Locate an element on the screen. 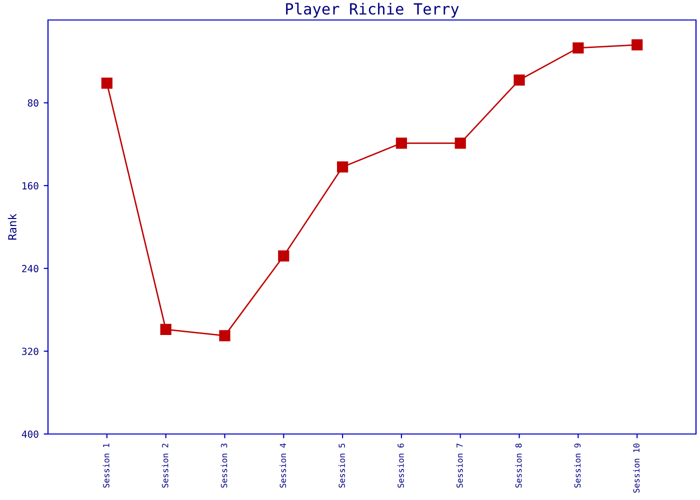 The height and width of the screenshot is (500, 700). y-tick-label: 240 is located at coordinates (30, 268).